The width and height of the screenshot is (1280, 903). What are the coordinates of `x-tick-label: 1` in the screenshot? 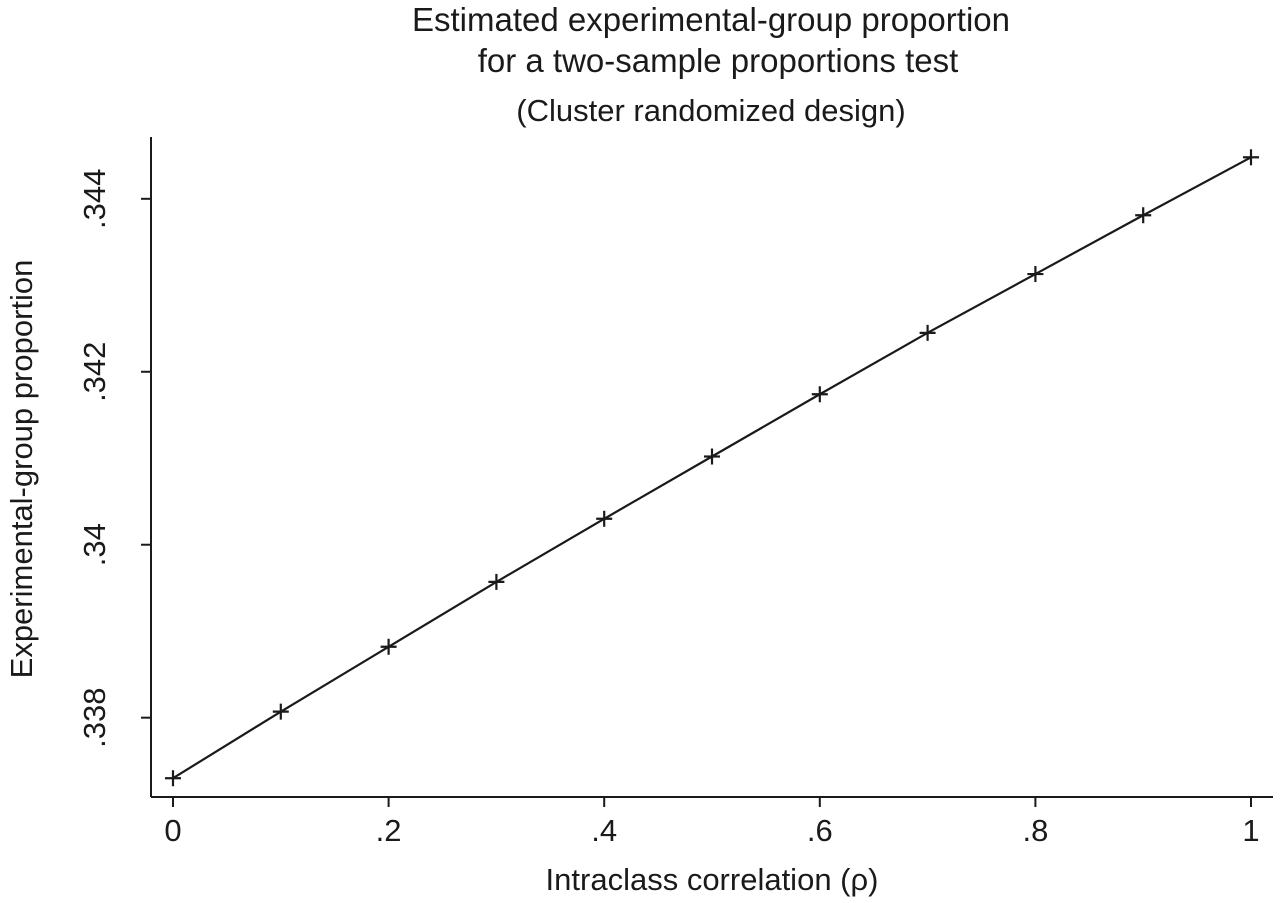 It's located at (1250, 830).